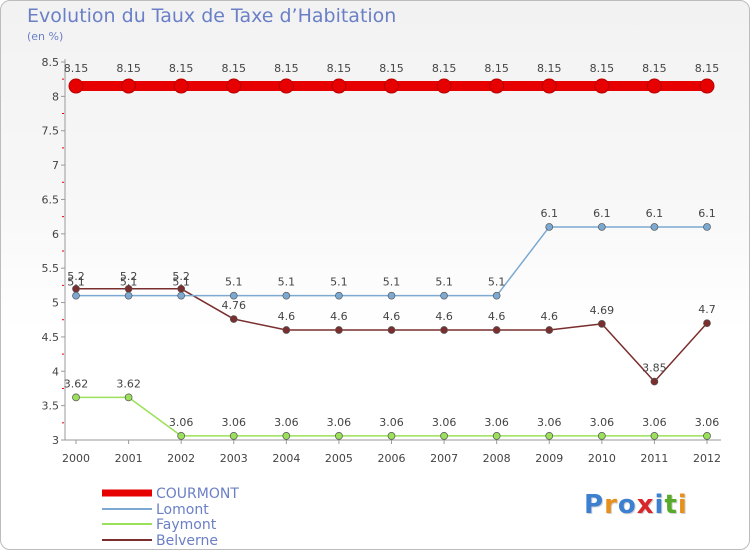 Image resolution: width=750 pixels, height=550 pixels. I want to click on x-tick-label: 2004, so click(286, 458).